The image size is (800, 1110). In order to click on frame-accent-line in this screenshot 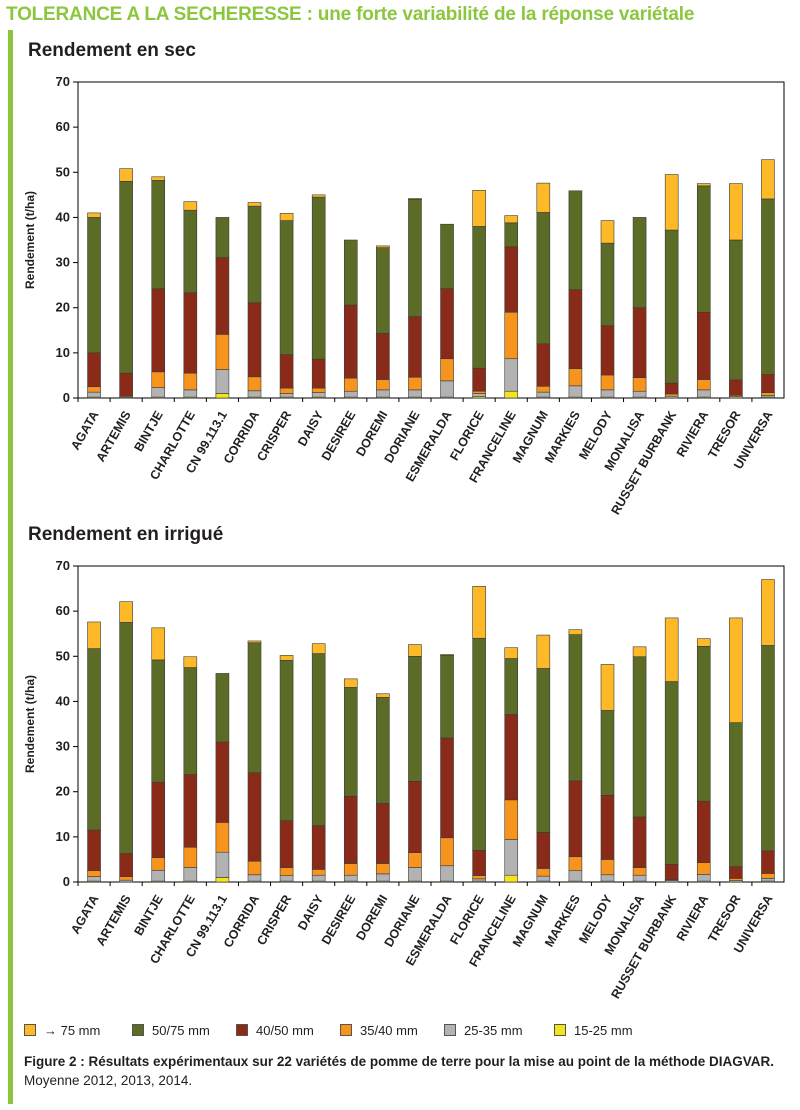, I will do `click(10, 567)`.